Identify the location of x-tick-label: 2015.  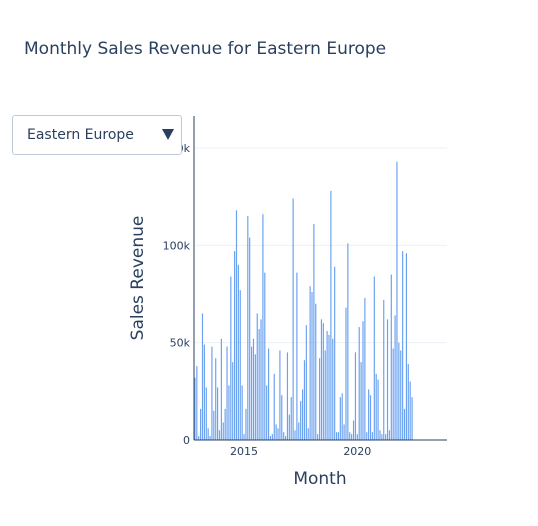
(244, 451).